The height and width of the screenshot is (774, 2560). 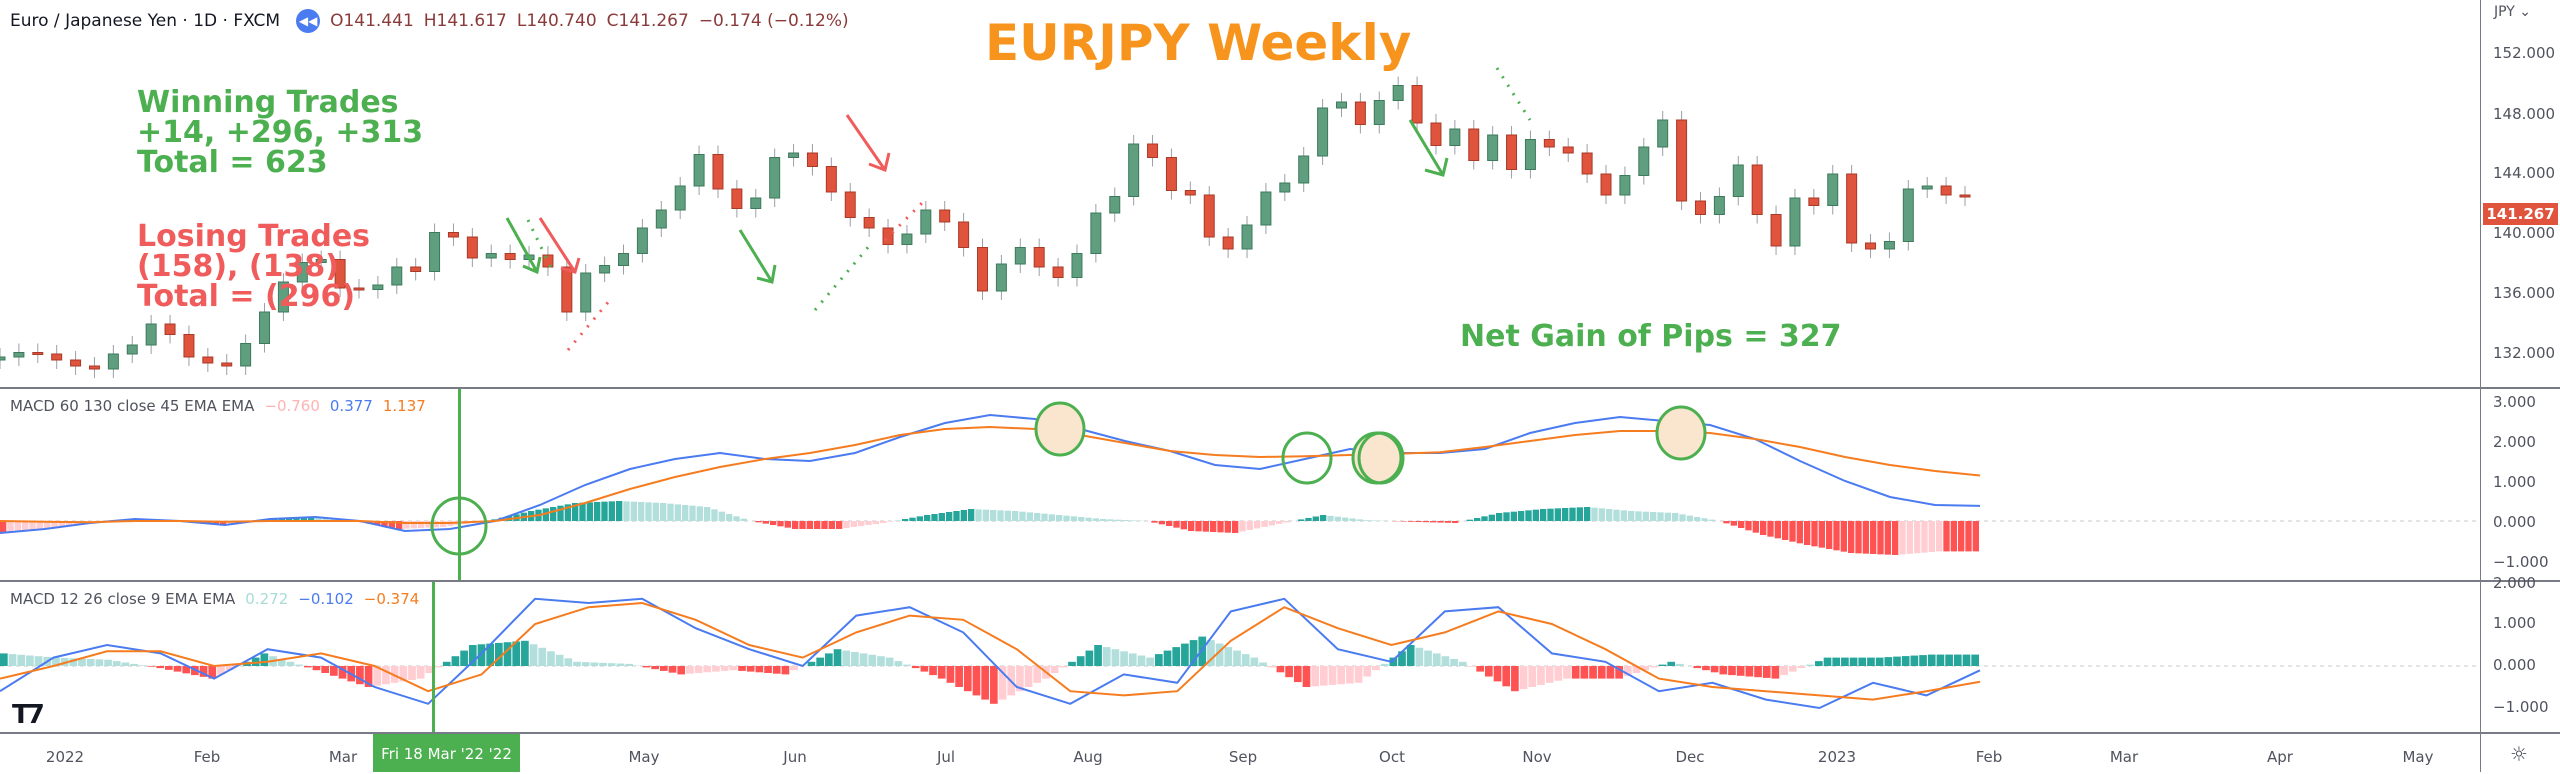 I want to click on macd-slow-hist: −0.760, so click(x=292, y=406).